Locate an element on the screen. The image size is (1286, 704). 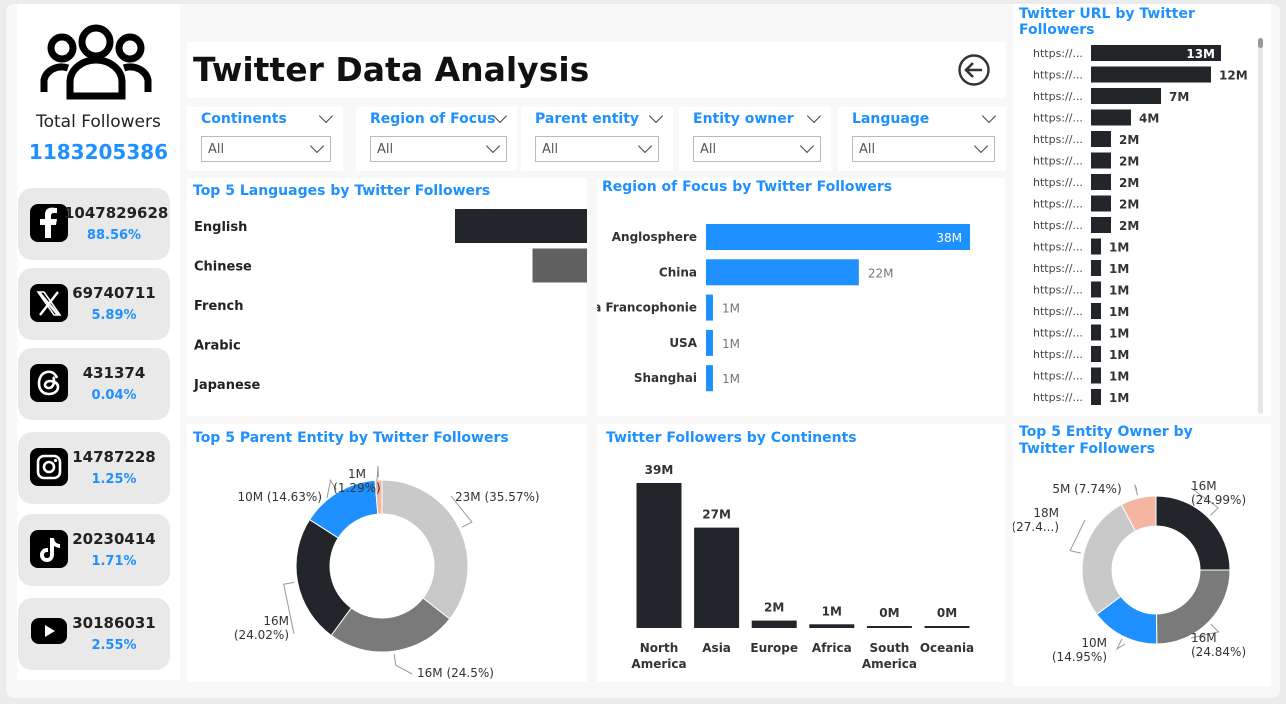
slicer-label: Continents is located at coordinates (244, 119).